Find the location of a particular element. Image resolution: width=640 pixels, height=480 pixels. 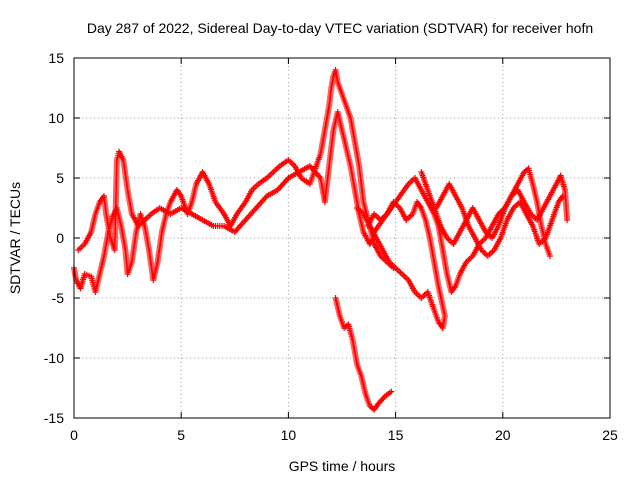

y-tick-label: -10 is located at coordinates (54, 358).